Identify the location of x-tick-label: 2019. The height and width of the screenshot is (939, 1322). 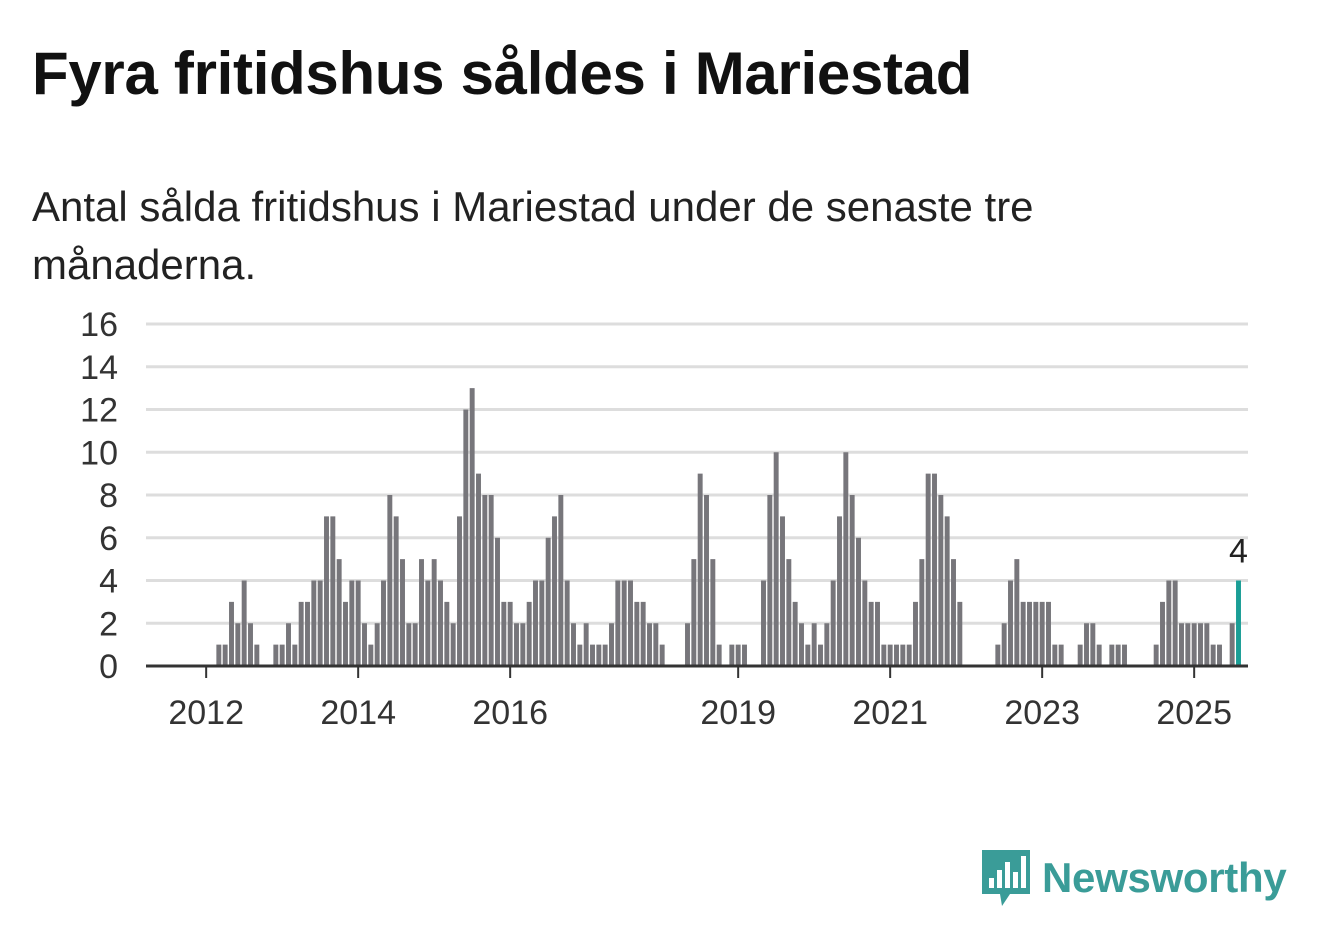
(738, 713).